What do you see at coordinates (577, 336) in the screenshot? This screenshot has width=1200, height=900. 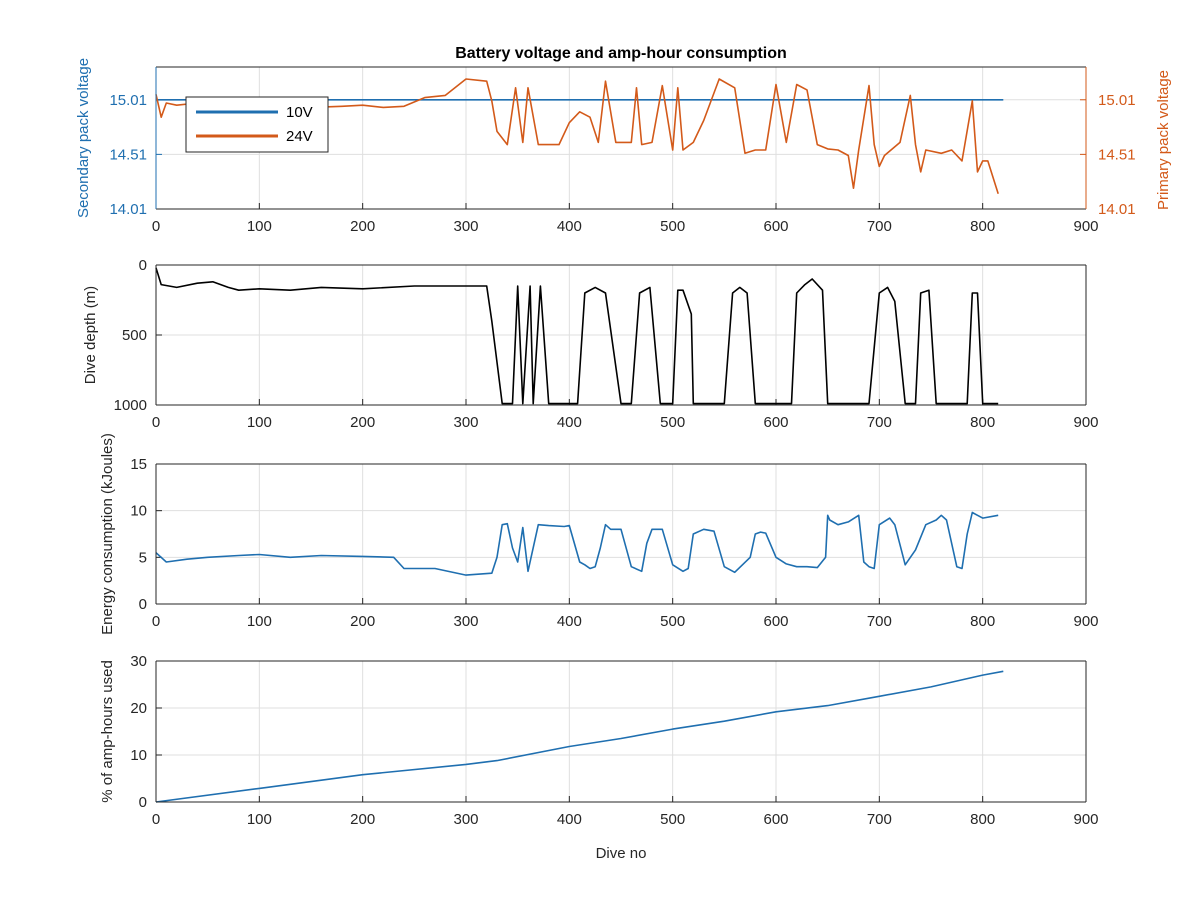 I see `series-line-depth` at bounding box center [577, 336].